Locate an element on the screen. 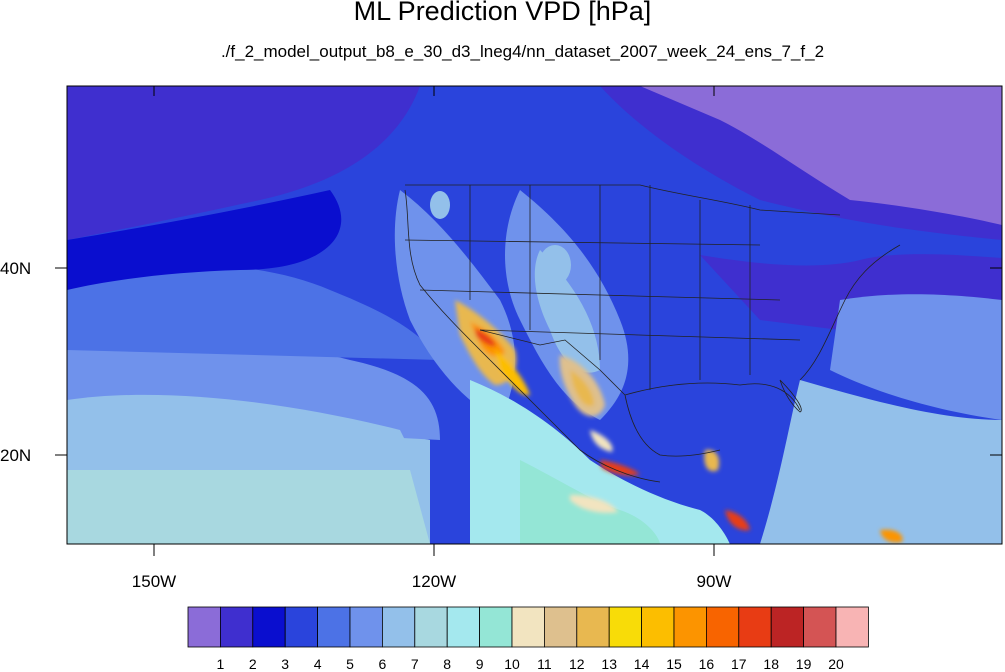 This screenshot has height=672, width=1005. colorbar-label: 7 is located at coordinates (415, 664).